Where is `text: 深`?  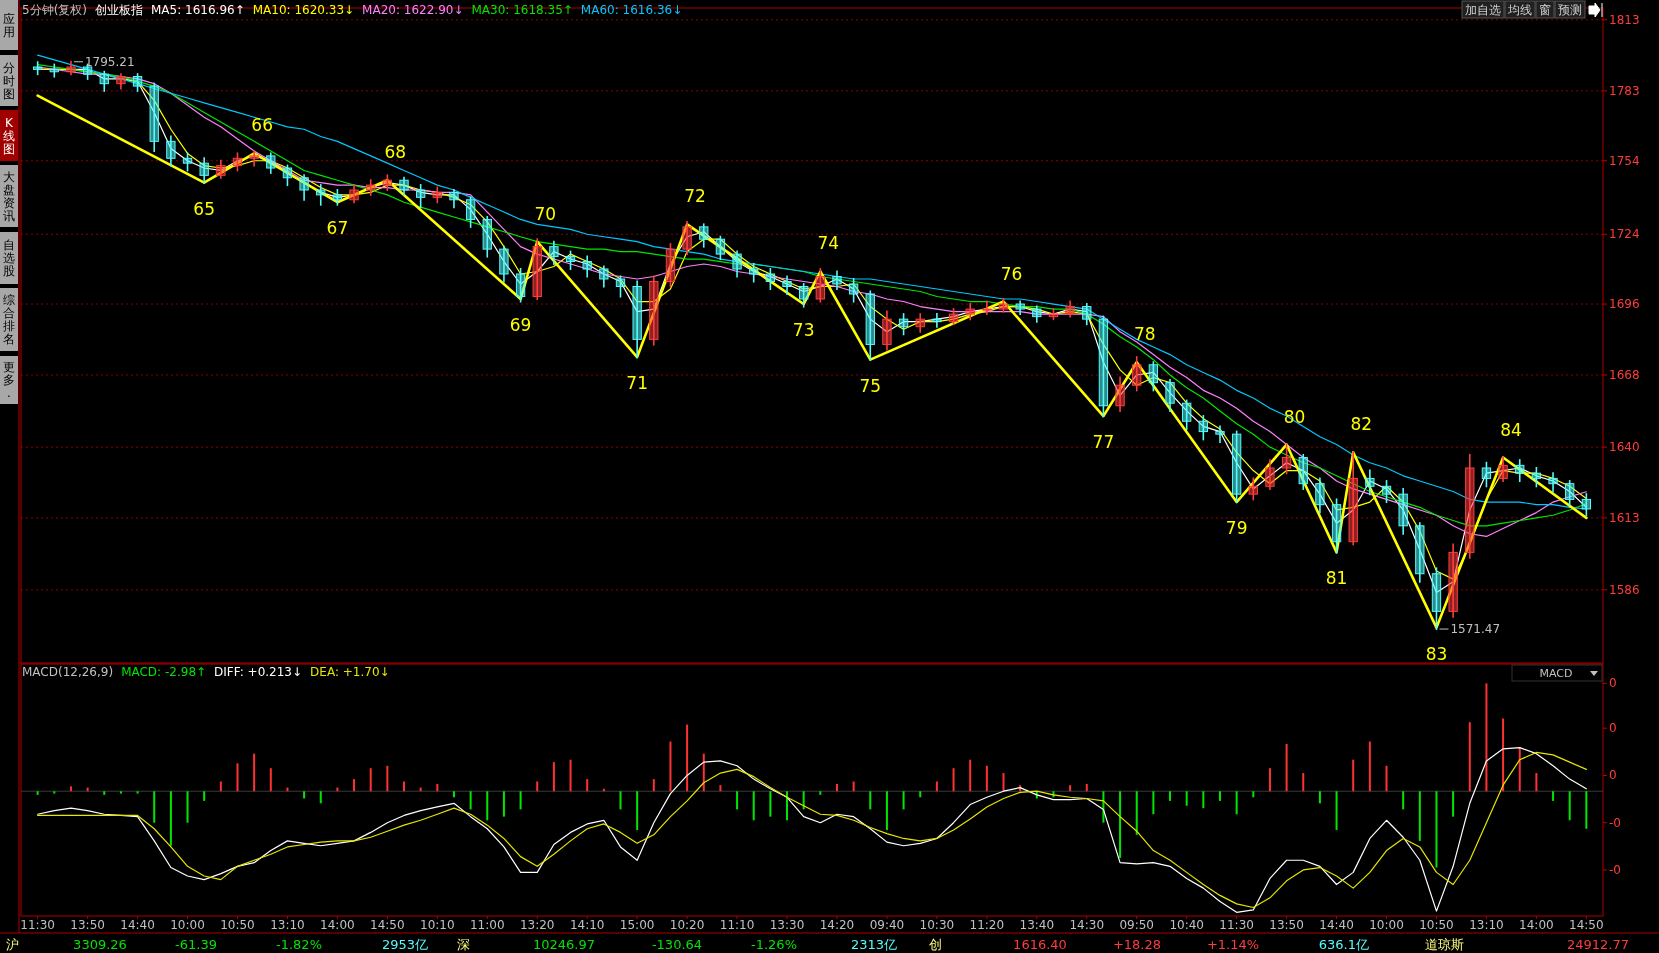
text: 深 is located at coordinates (463, 944).